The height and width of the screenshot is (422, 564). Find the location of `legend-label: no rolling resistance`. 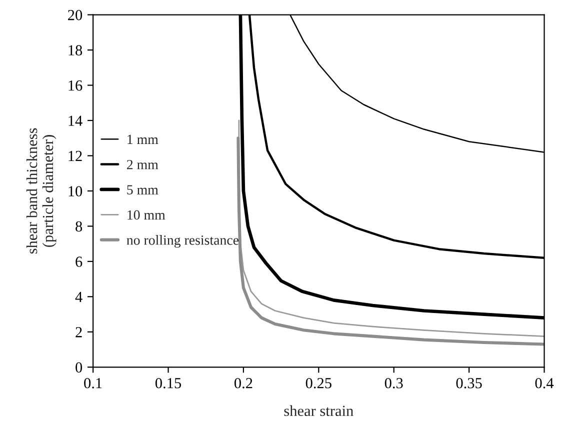

legend-label: no rolling resistance is located at coordinates (182, 241).